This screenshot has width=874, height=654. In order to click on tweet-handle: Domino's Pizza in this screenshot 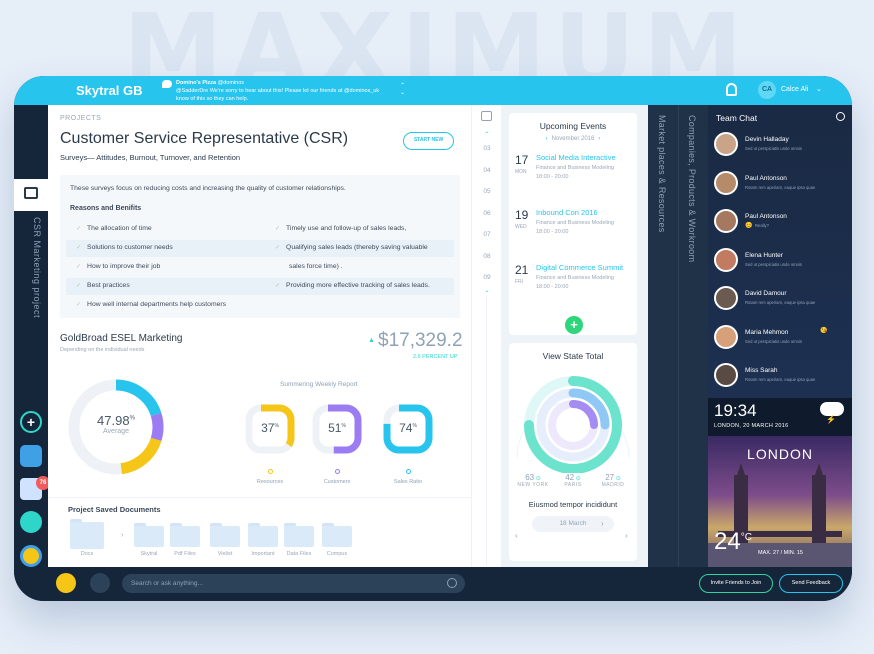, I will do `click(196, 83)`.